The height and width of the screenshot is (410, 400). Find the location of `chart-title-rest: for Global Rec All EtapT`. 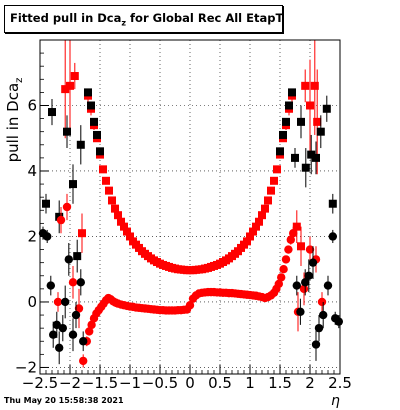

chart-title-rest: for Global Rec All EtapT is located at coordinates (205, 18).